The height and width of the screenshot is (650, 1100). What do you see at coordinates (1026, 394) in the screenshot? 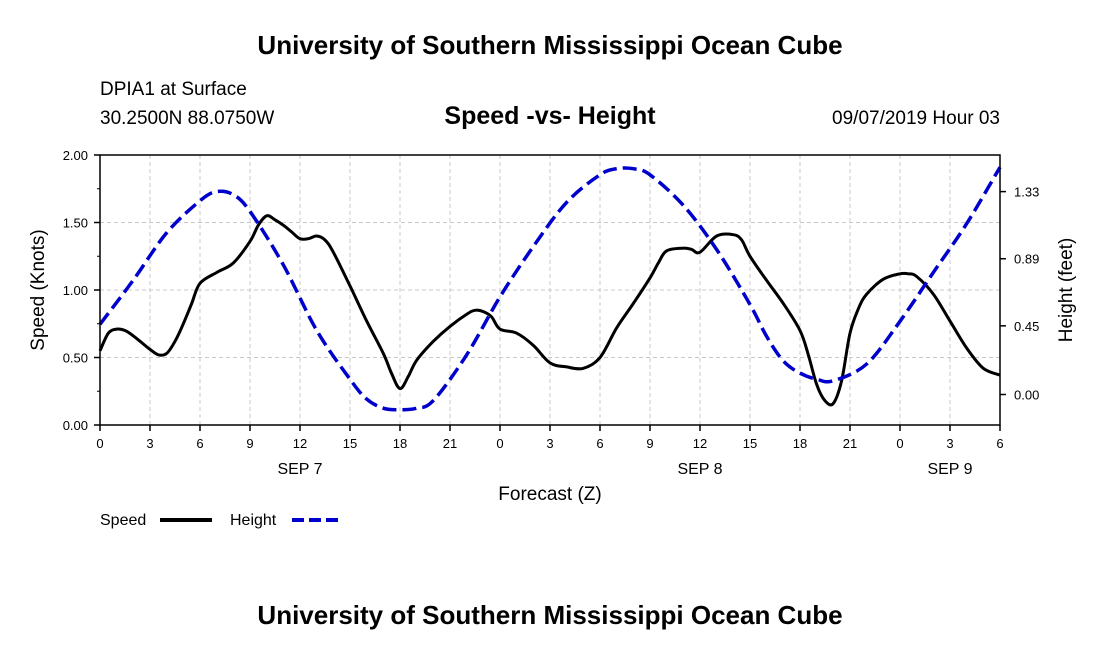
I see `y2-tick-label: 0.00` at bounding box center [1026, 394].